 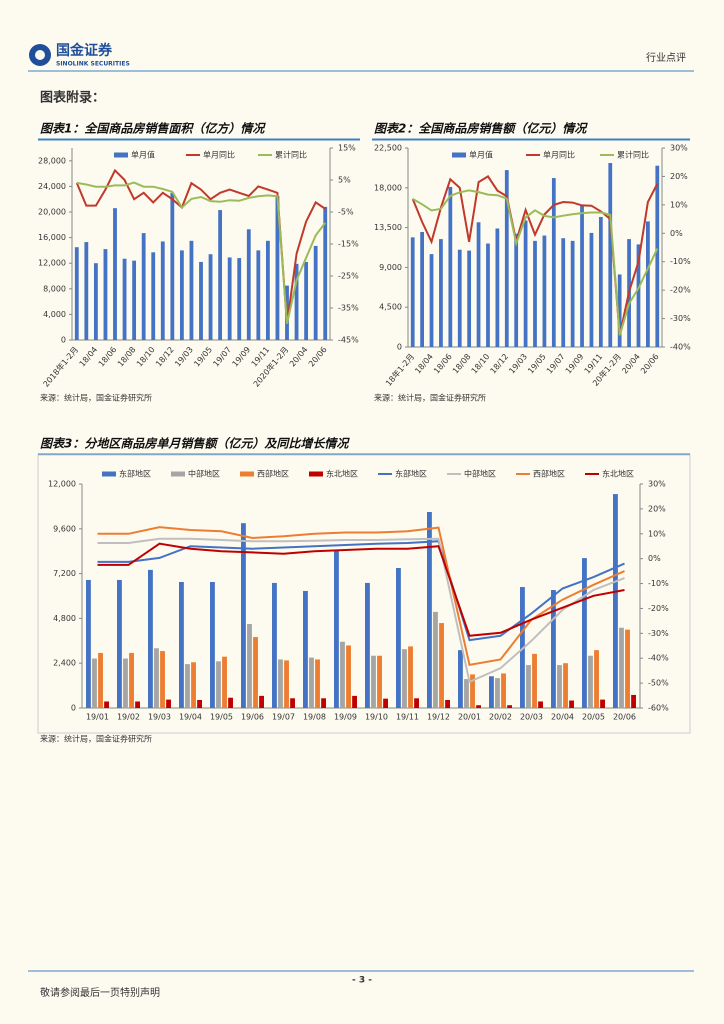 I want to click on y-tick-label: 16,000, so click(x=52, y=237).